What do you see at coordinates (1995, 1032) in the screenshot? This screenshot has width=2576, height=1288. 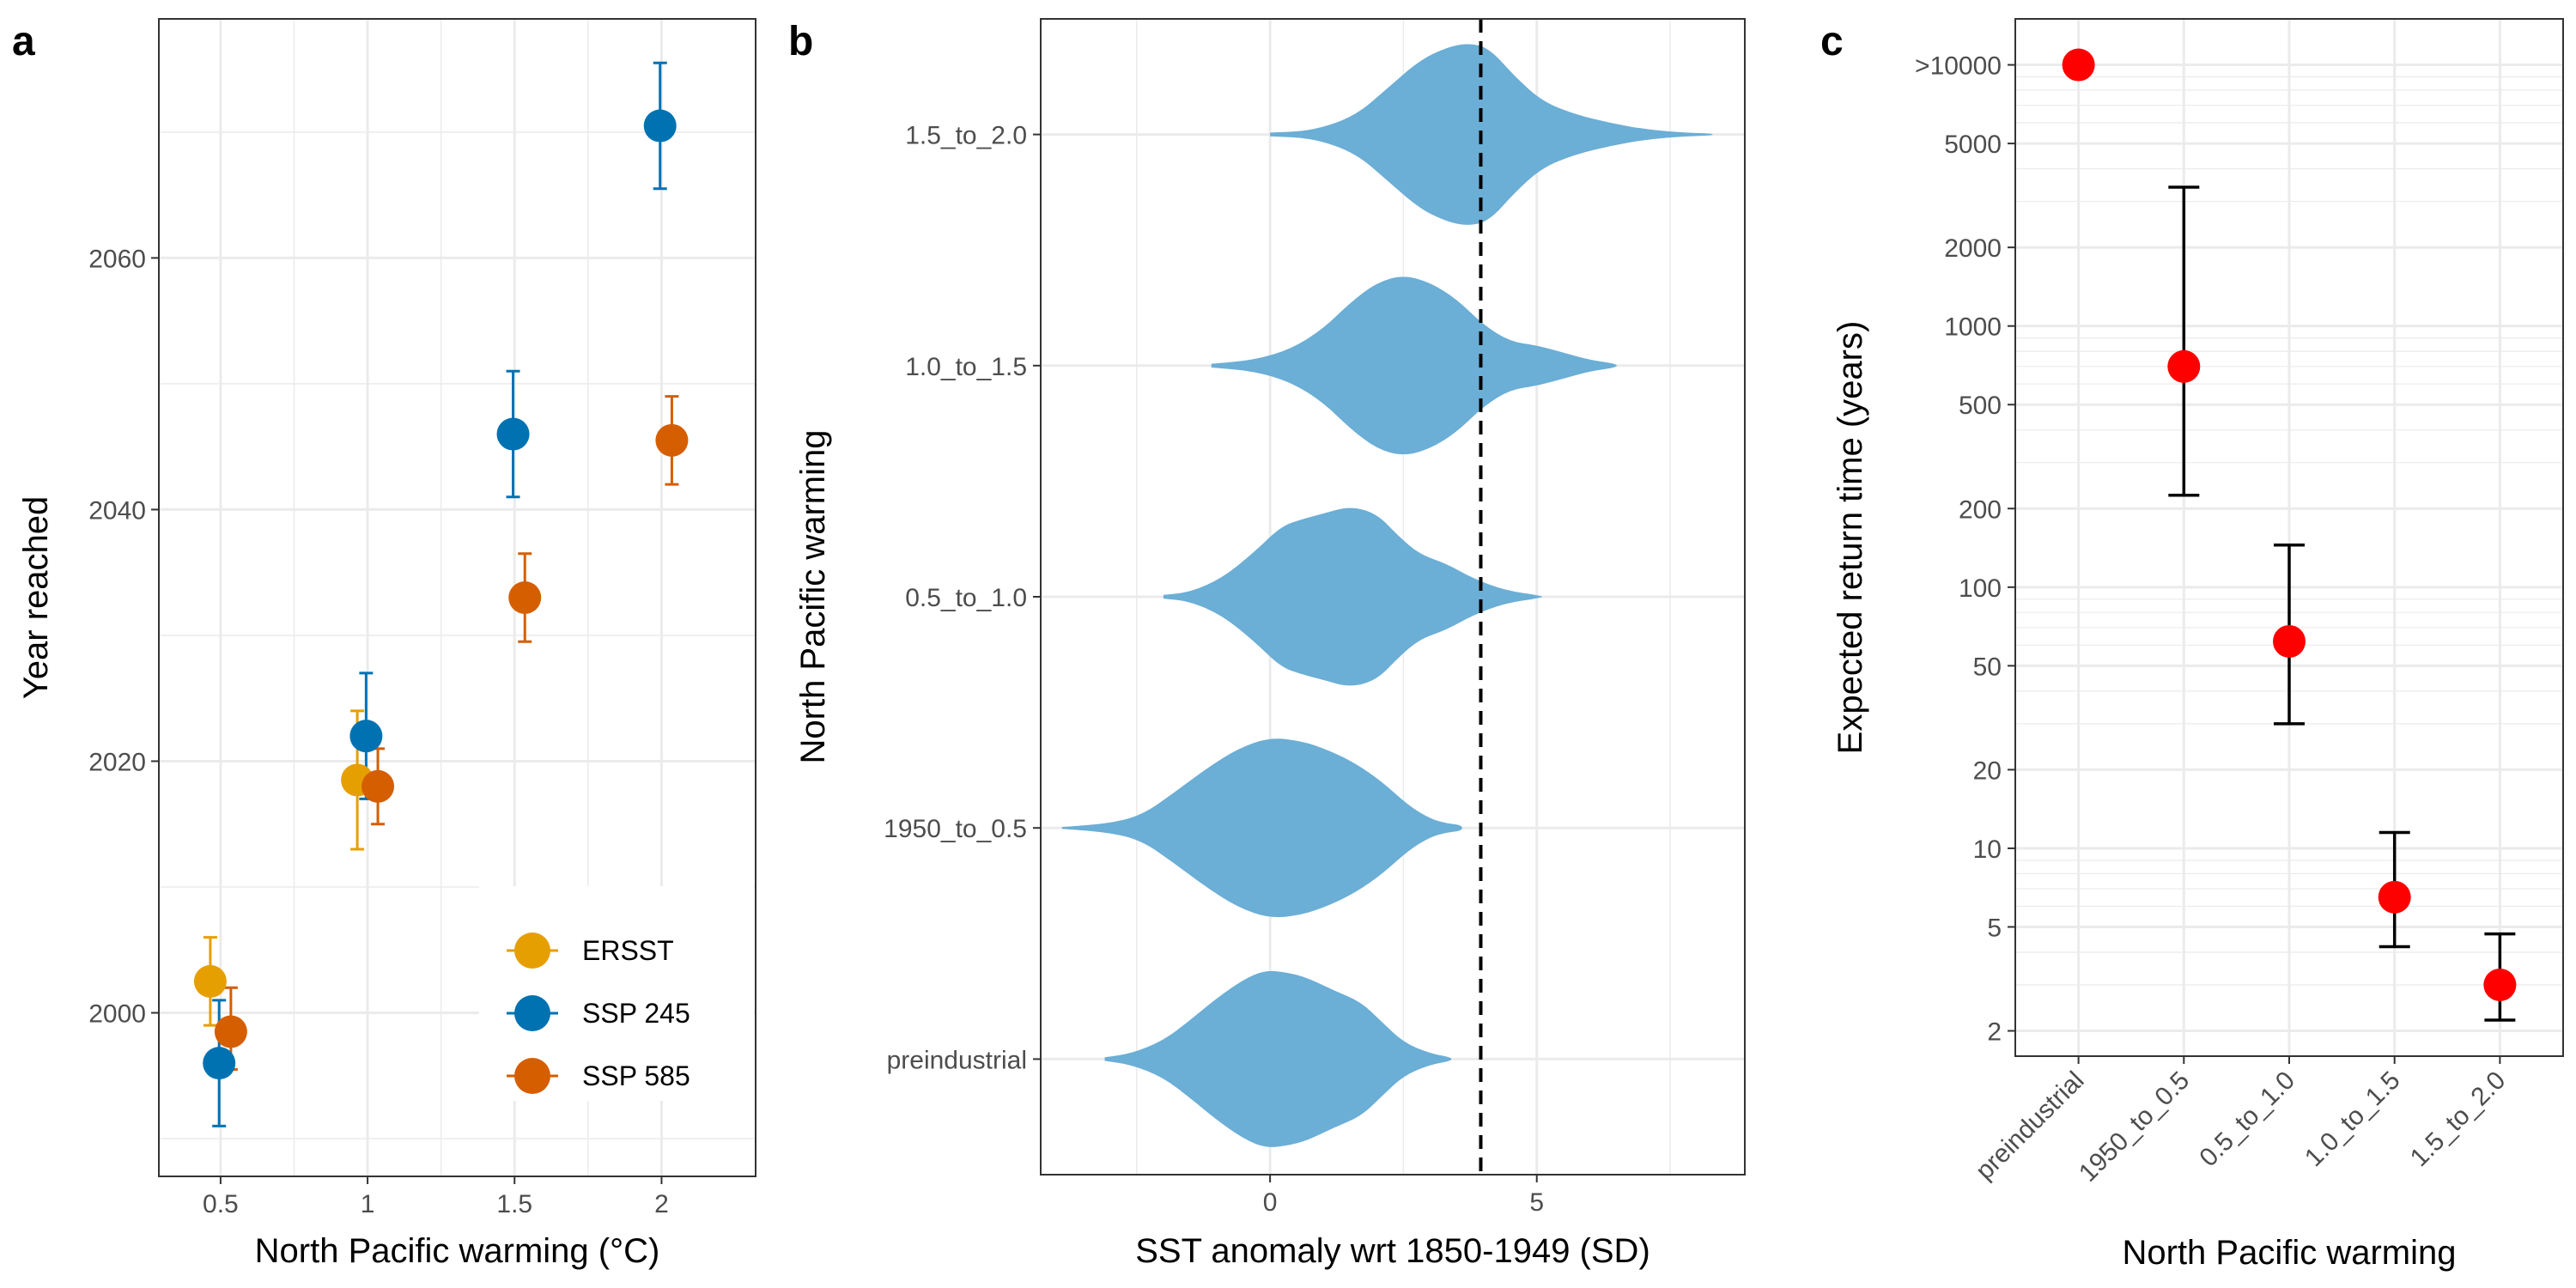 I see `y-tick-label: 2` at bounding box center [1995, 1032].